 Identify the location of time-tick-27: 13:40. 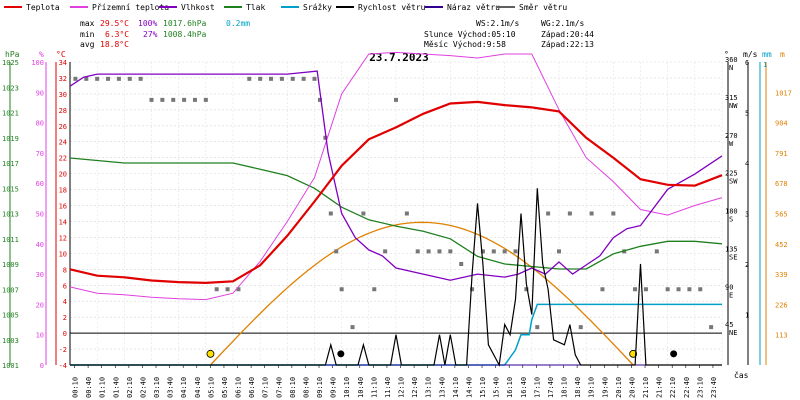
(442, 387).